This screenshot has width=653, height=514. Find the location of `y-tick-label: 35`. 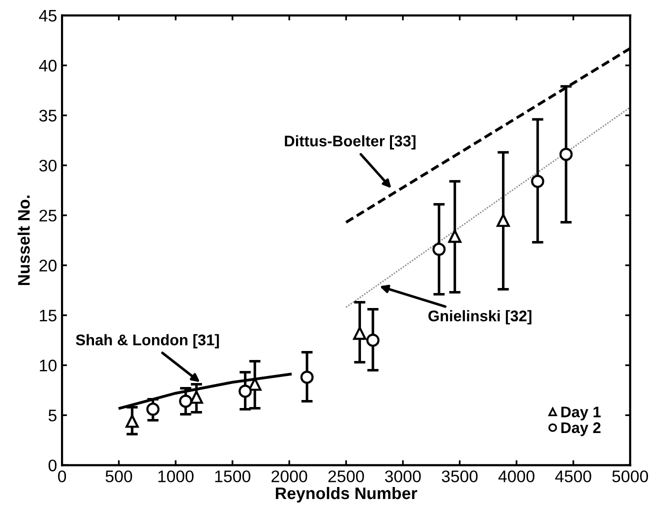

y-tick-label: 35 is located at coordinates (47, 116).